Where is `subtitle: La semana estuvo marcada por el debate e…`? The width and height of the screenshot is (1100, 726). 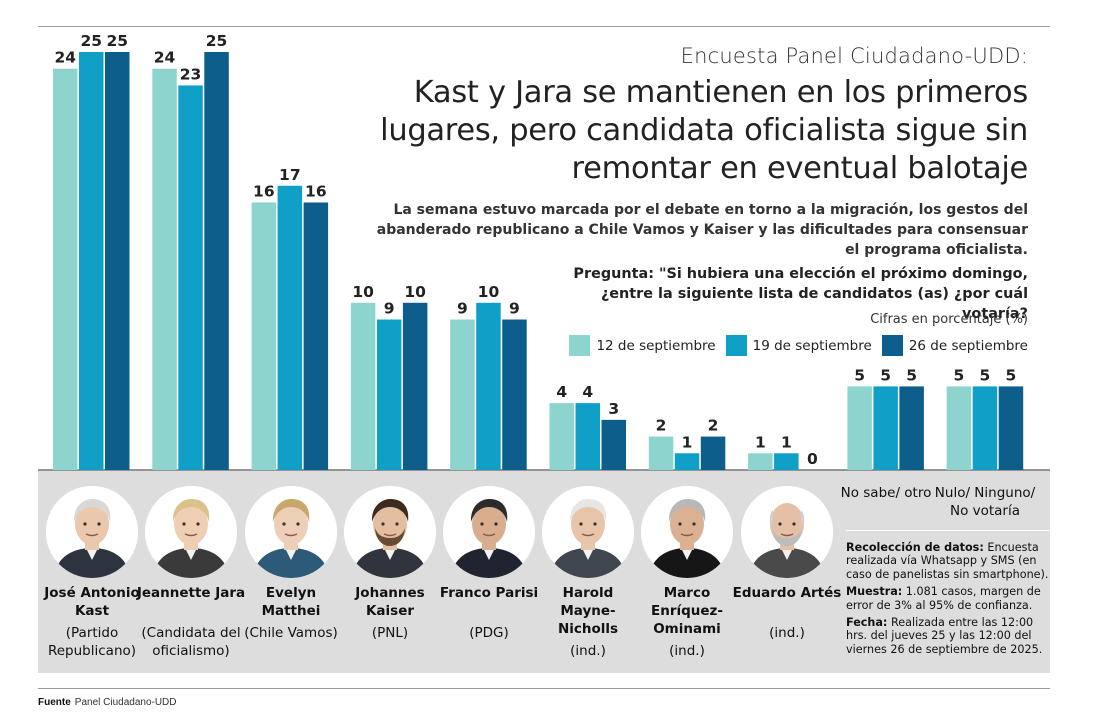
subtitle: La semana estuvo marcada por el debate e… is located at coordinates (702, 230).